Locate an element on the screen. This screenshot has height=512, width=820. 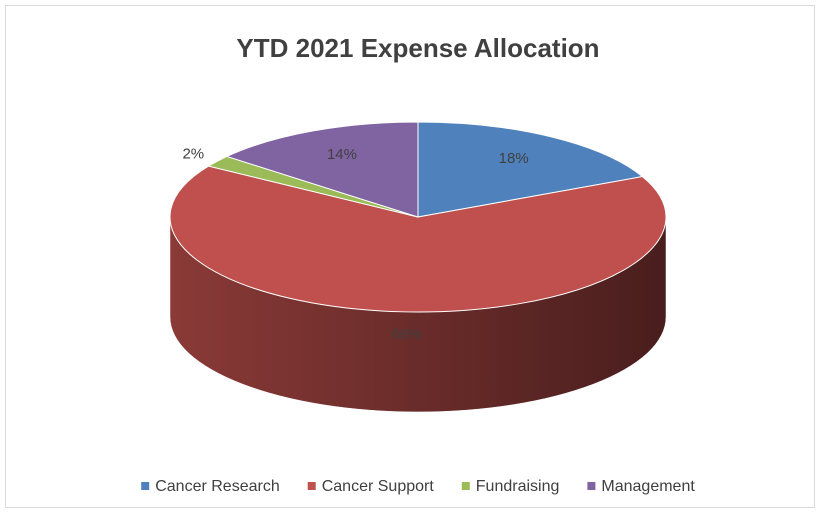
data-label: 14% is located at coordinates (342, 154).